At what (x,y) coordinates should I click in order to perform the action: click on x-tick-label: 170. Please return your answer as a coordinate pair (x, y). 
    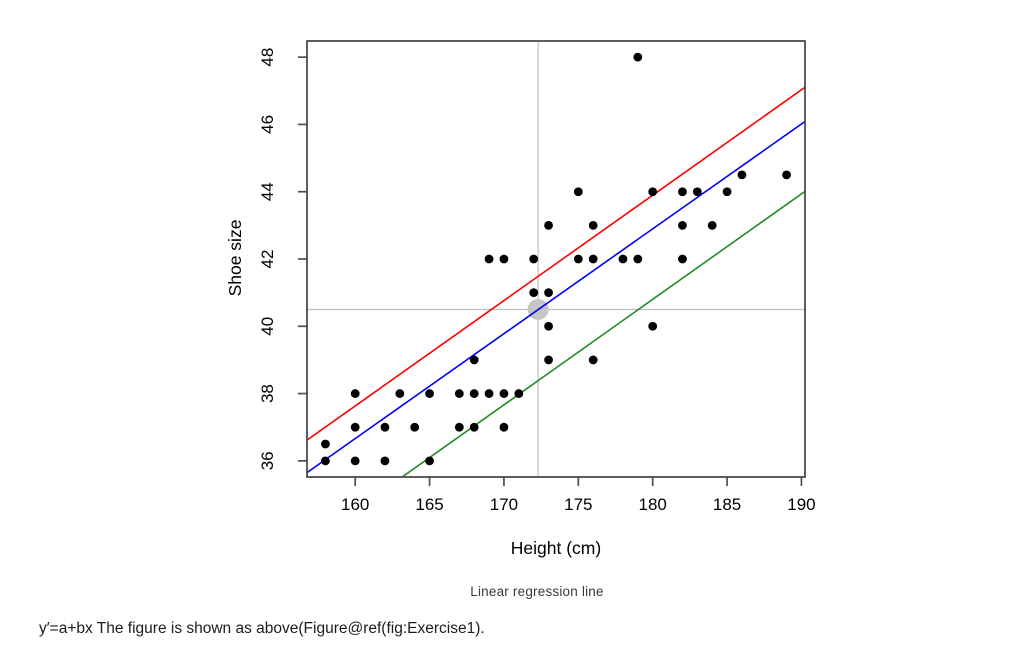
    Looking at the image, I should click on (504, 504).